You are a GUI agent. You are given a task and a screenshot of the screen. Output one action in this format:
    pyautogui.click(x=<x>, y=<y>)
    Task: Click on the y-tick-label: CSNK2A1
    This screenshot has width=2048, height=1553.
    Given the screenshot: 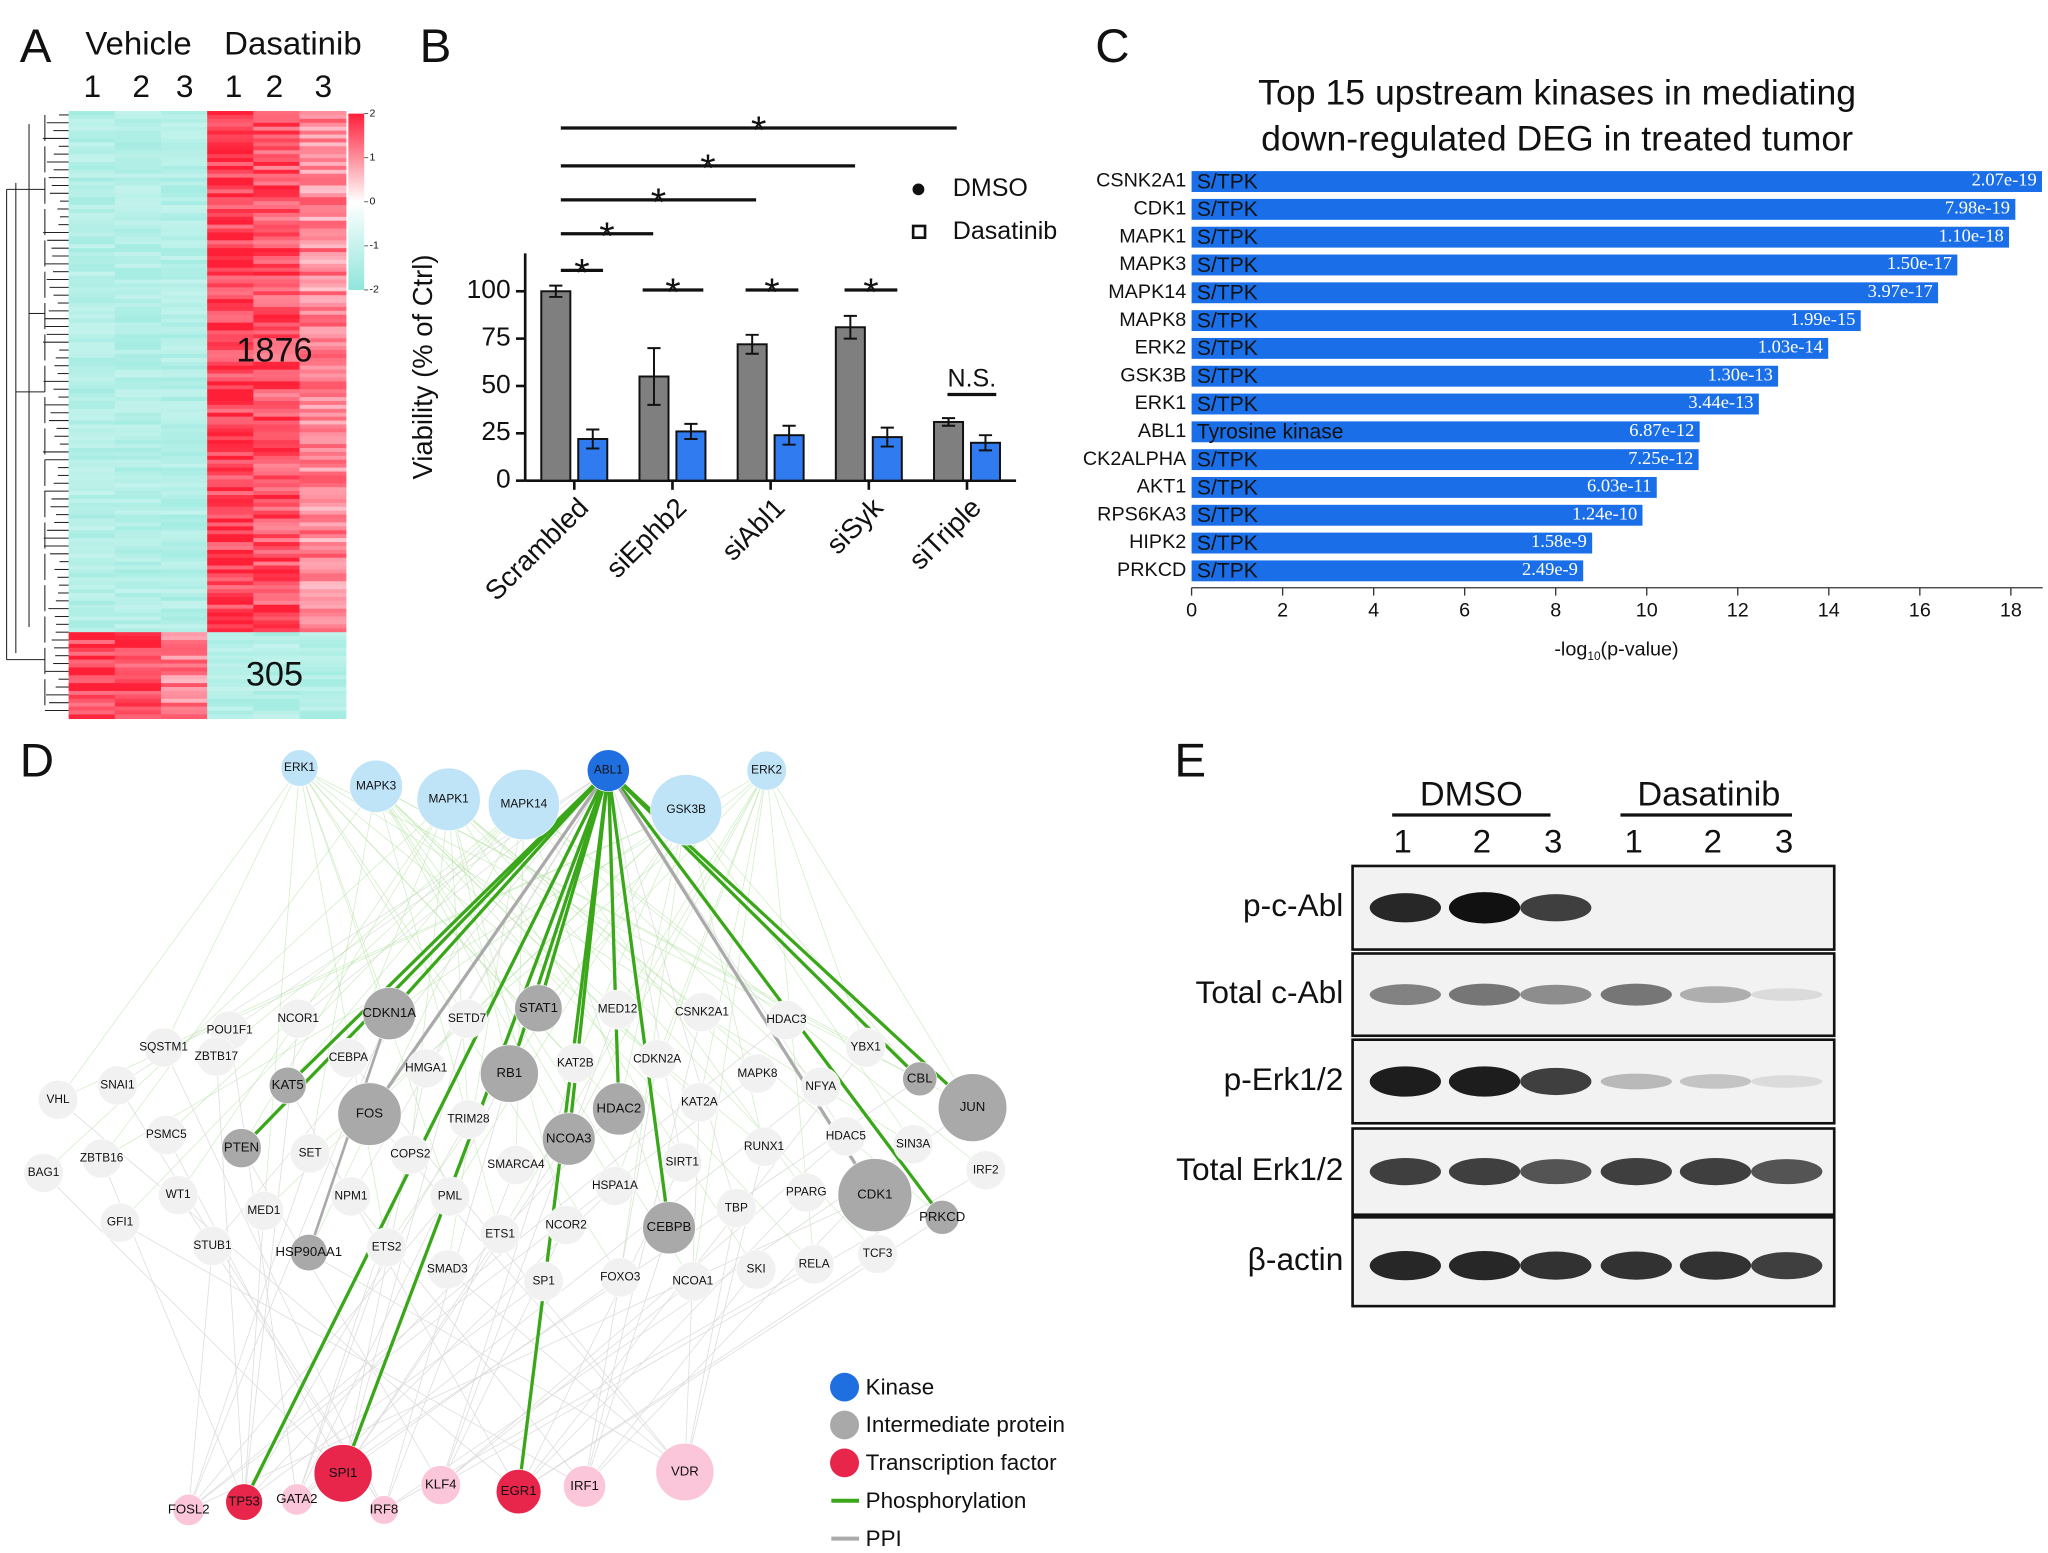 What is the action you would take?
    pyautogui.click(x=1141, y=181)
    